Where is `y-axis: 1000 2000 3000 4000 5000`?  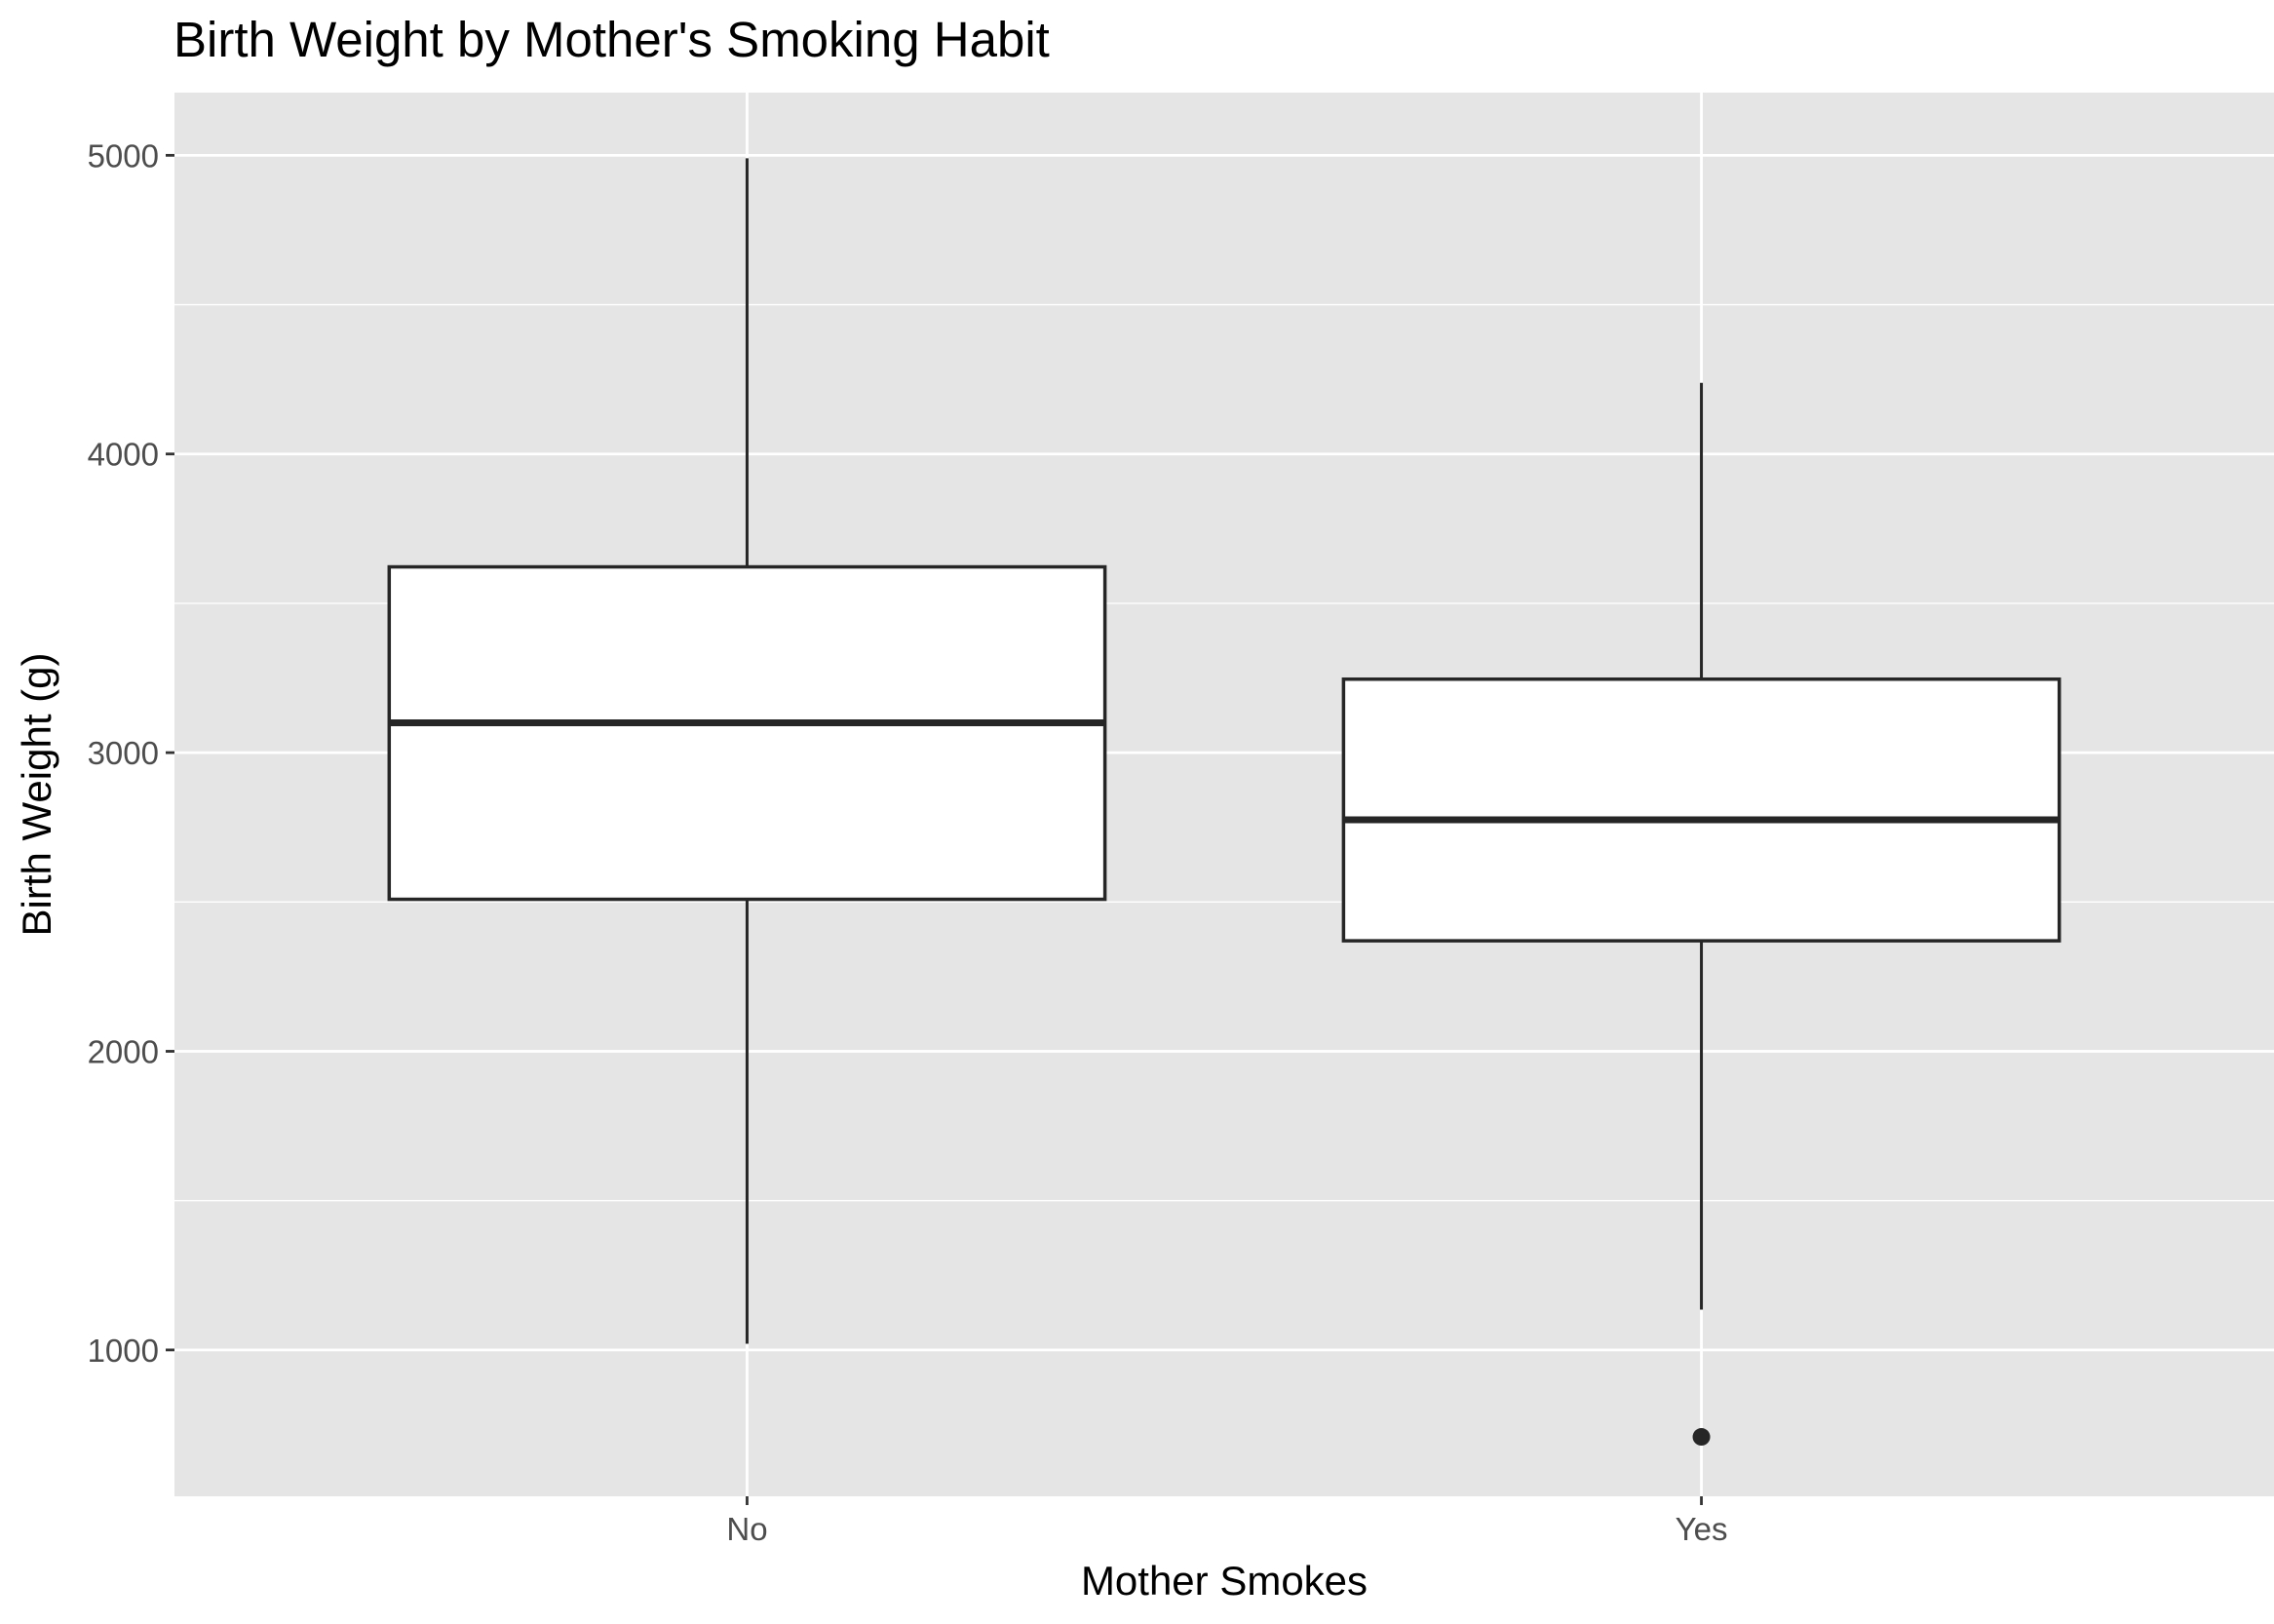 y-axis: 1000 2000 3000 4000 5000 is located at coordinates (131, 753).